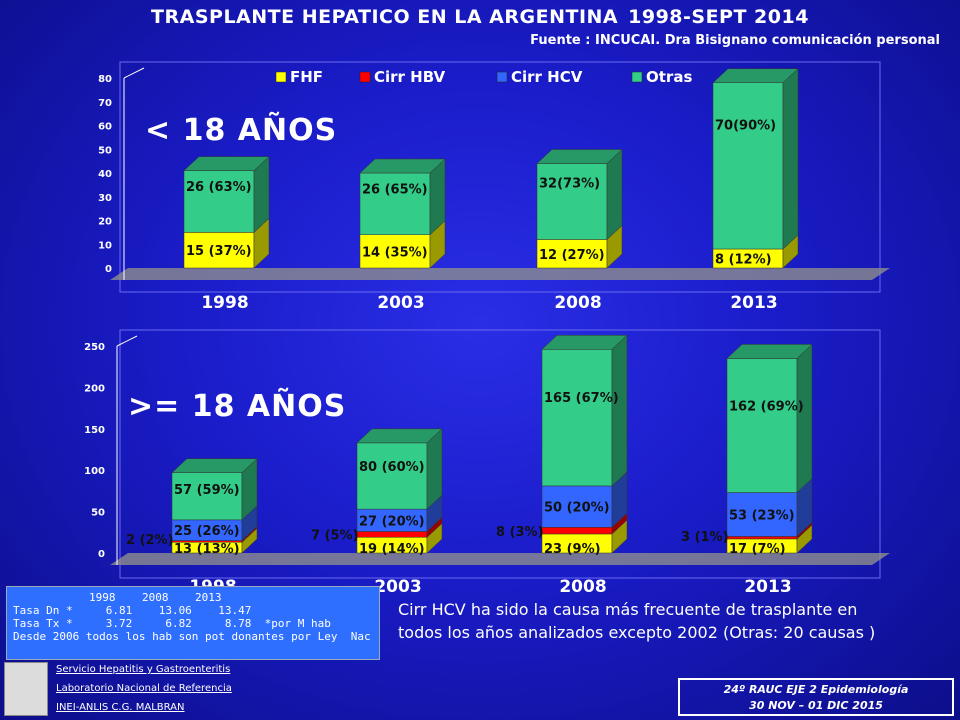 The width and height of the screenshot is (960, 720). Describe the element at coordinates (94, 388) in the screenshot. I see `y-tick-label: 200` at that location.